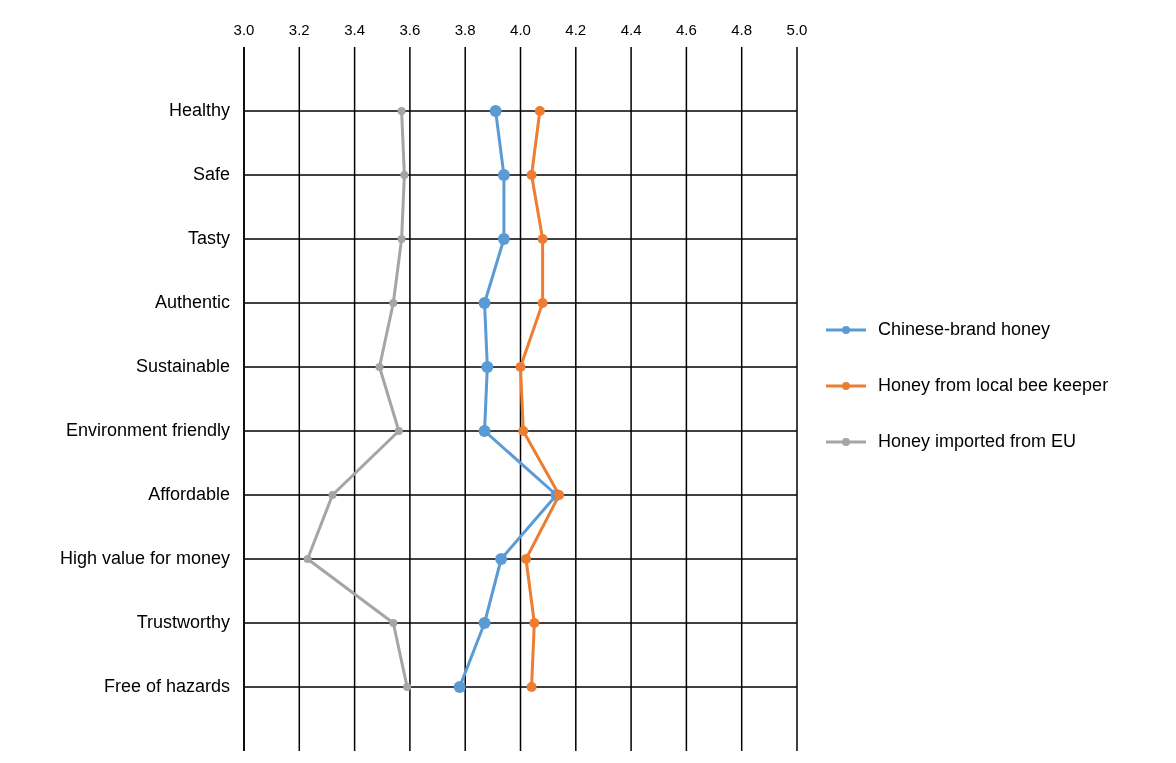 The height and width of the screenshot is (763, 1176). What do you see at coordinates (183, 621) in the screenshot?
I see `y-tick-label: Trustworthy` at bounding box center [183, 621].